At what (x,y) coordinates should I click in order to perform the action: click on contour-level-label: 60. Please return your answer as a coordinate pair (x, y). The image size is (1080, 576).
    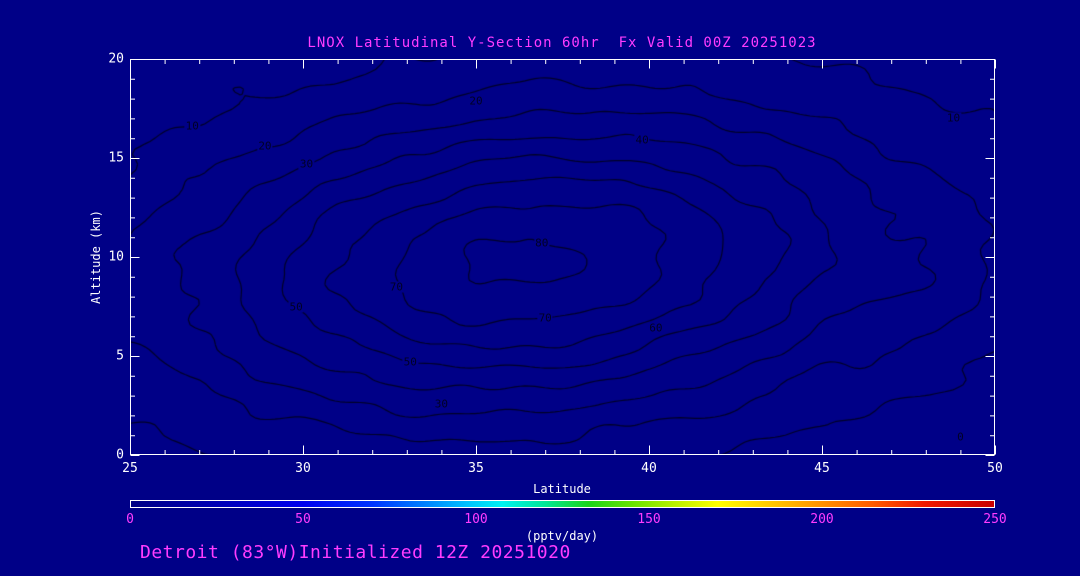
    Looking at the image, I should click on (656, 328).